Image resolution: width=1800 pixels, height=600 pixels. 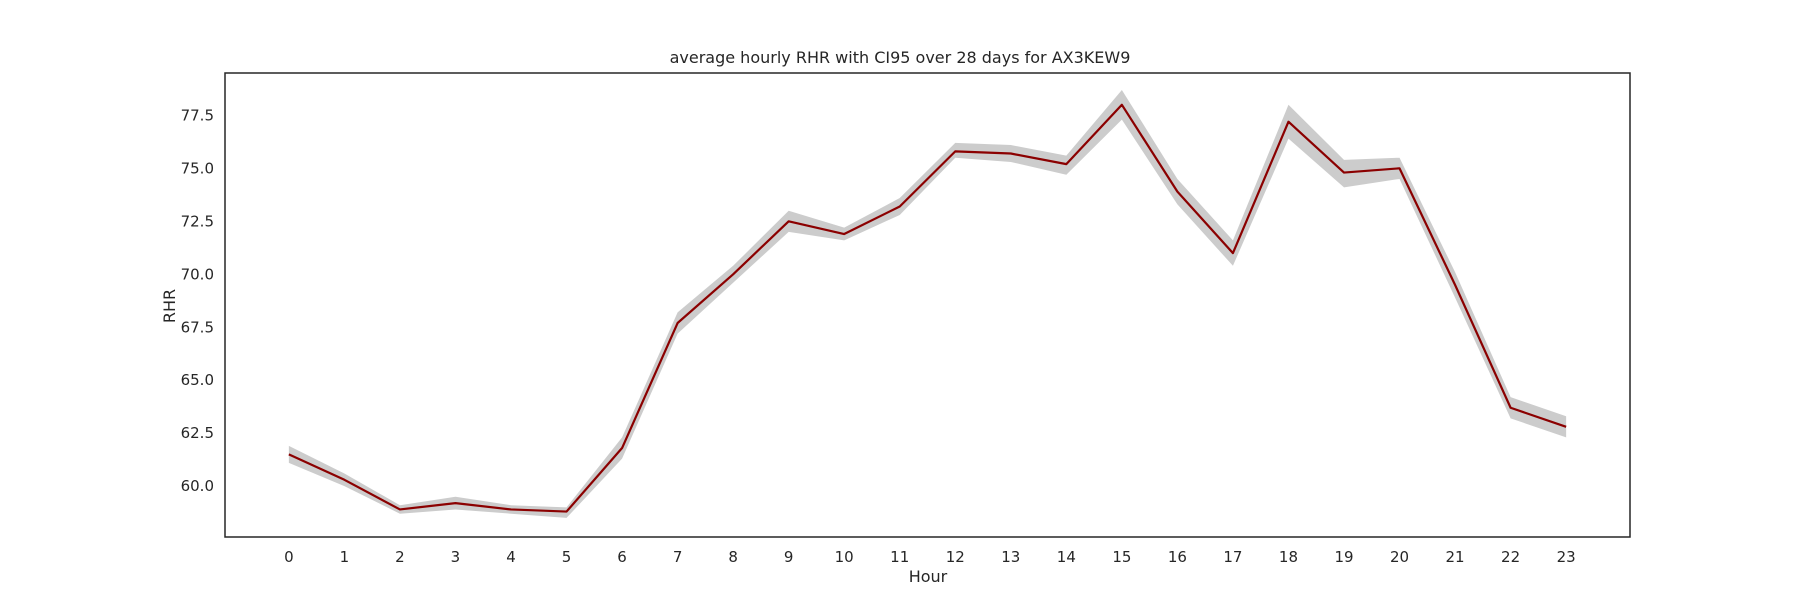 I want to click on x-tick-label: 20, so click(x=1399, y=557).